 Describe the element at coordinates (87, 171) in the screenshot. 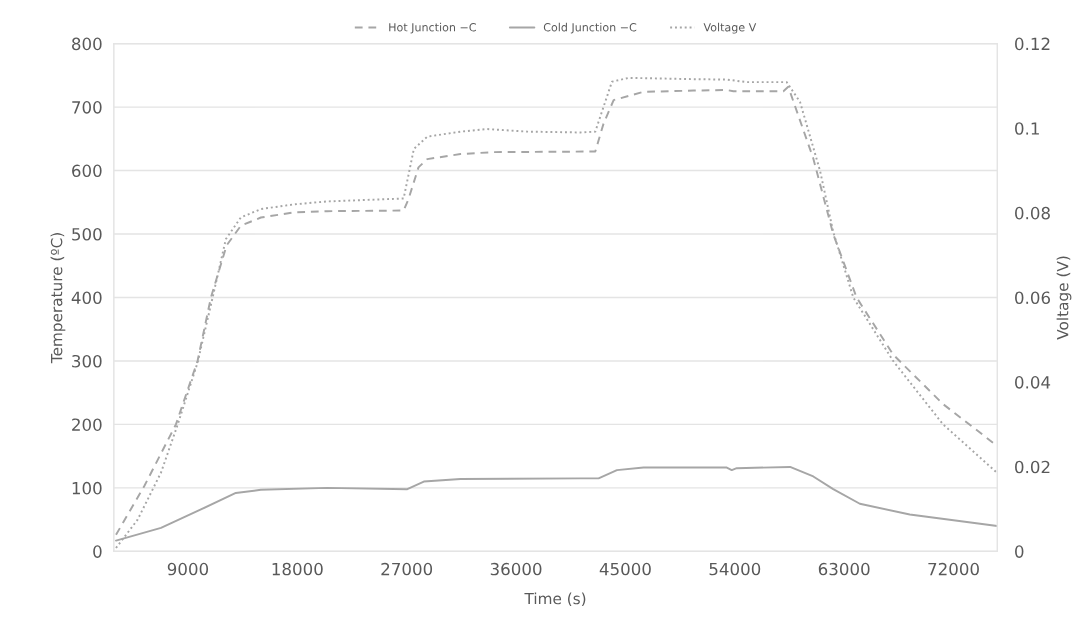

I see `y-tick-label: 600` at that location.